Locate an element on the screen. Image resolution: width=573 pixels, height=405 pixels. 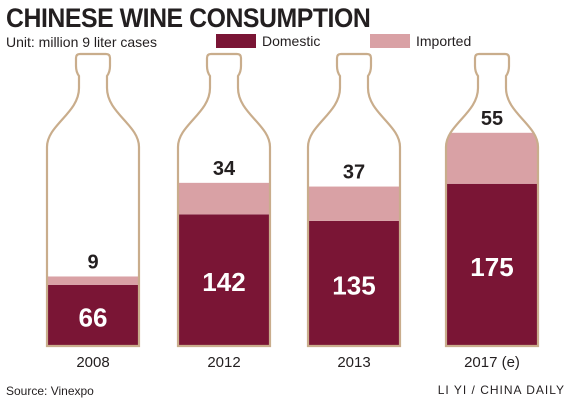
label-imported-2013: 37 is located at coordinates (354, 173).